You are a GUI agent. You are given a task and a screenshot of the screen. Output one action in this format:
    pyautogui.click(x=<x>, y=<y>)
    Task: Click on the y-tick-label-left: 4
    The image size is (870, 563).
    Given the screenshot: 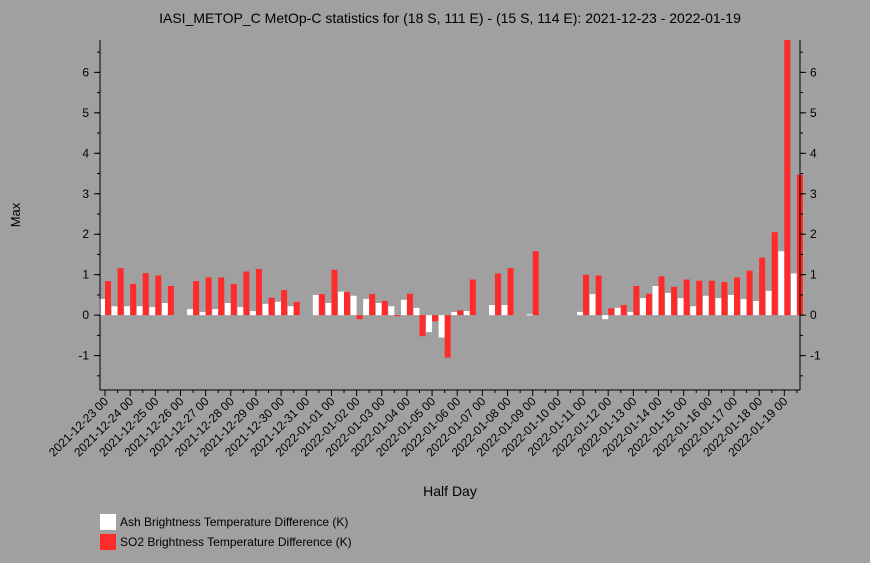 What is the action you would take?
    pyautogui.click(x=85, y=153)
    